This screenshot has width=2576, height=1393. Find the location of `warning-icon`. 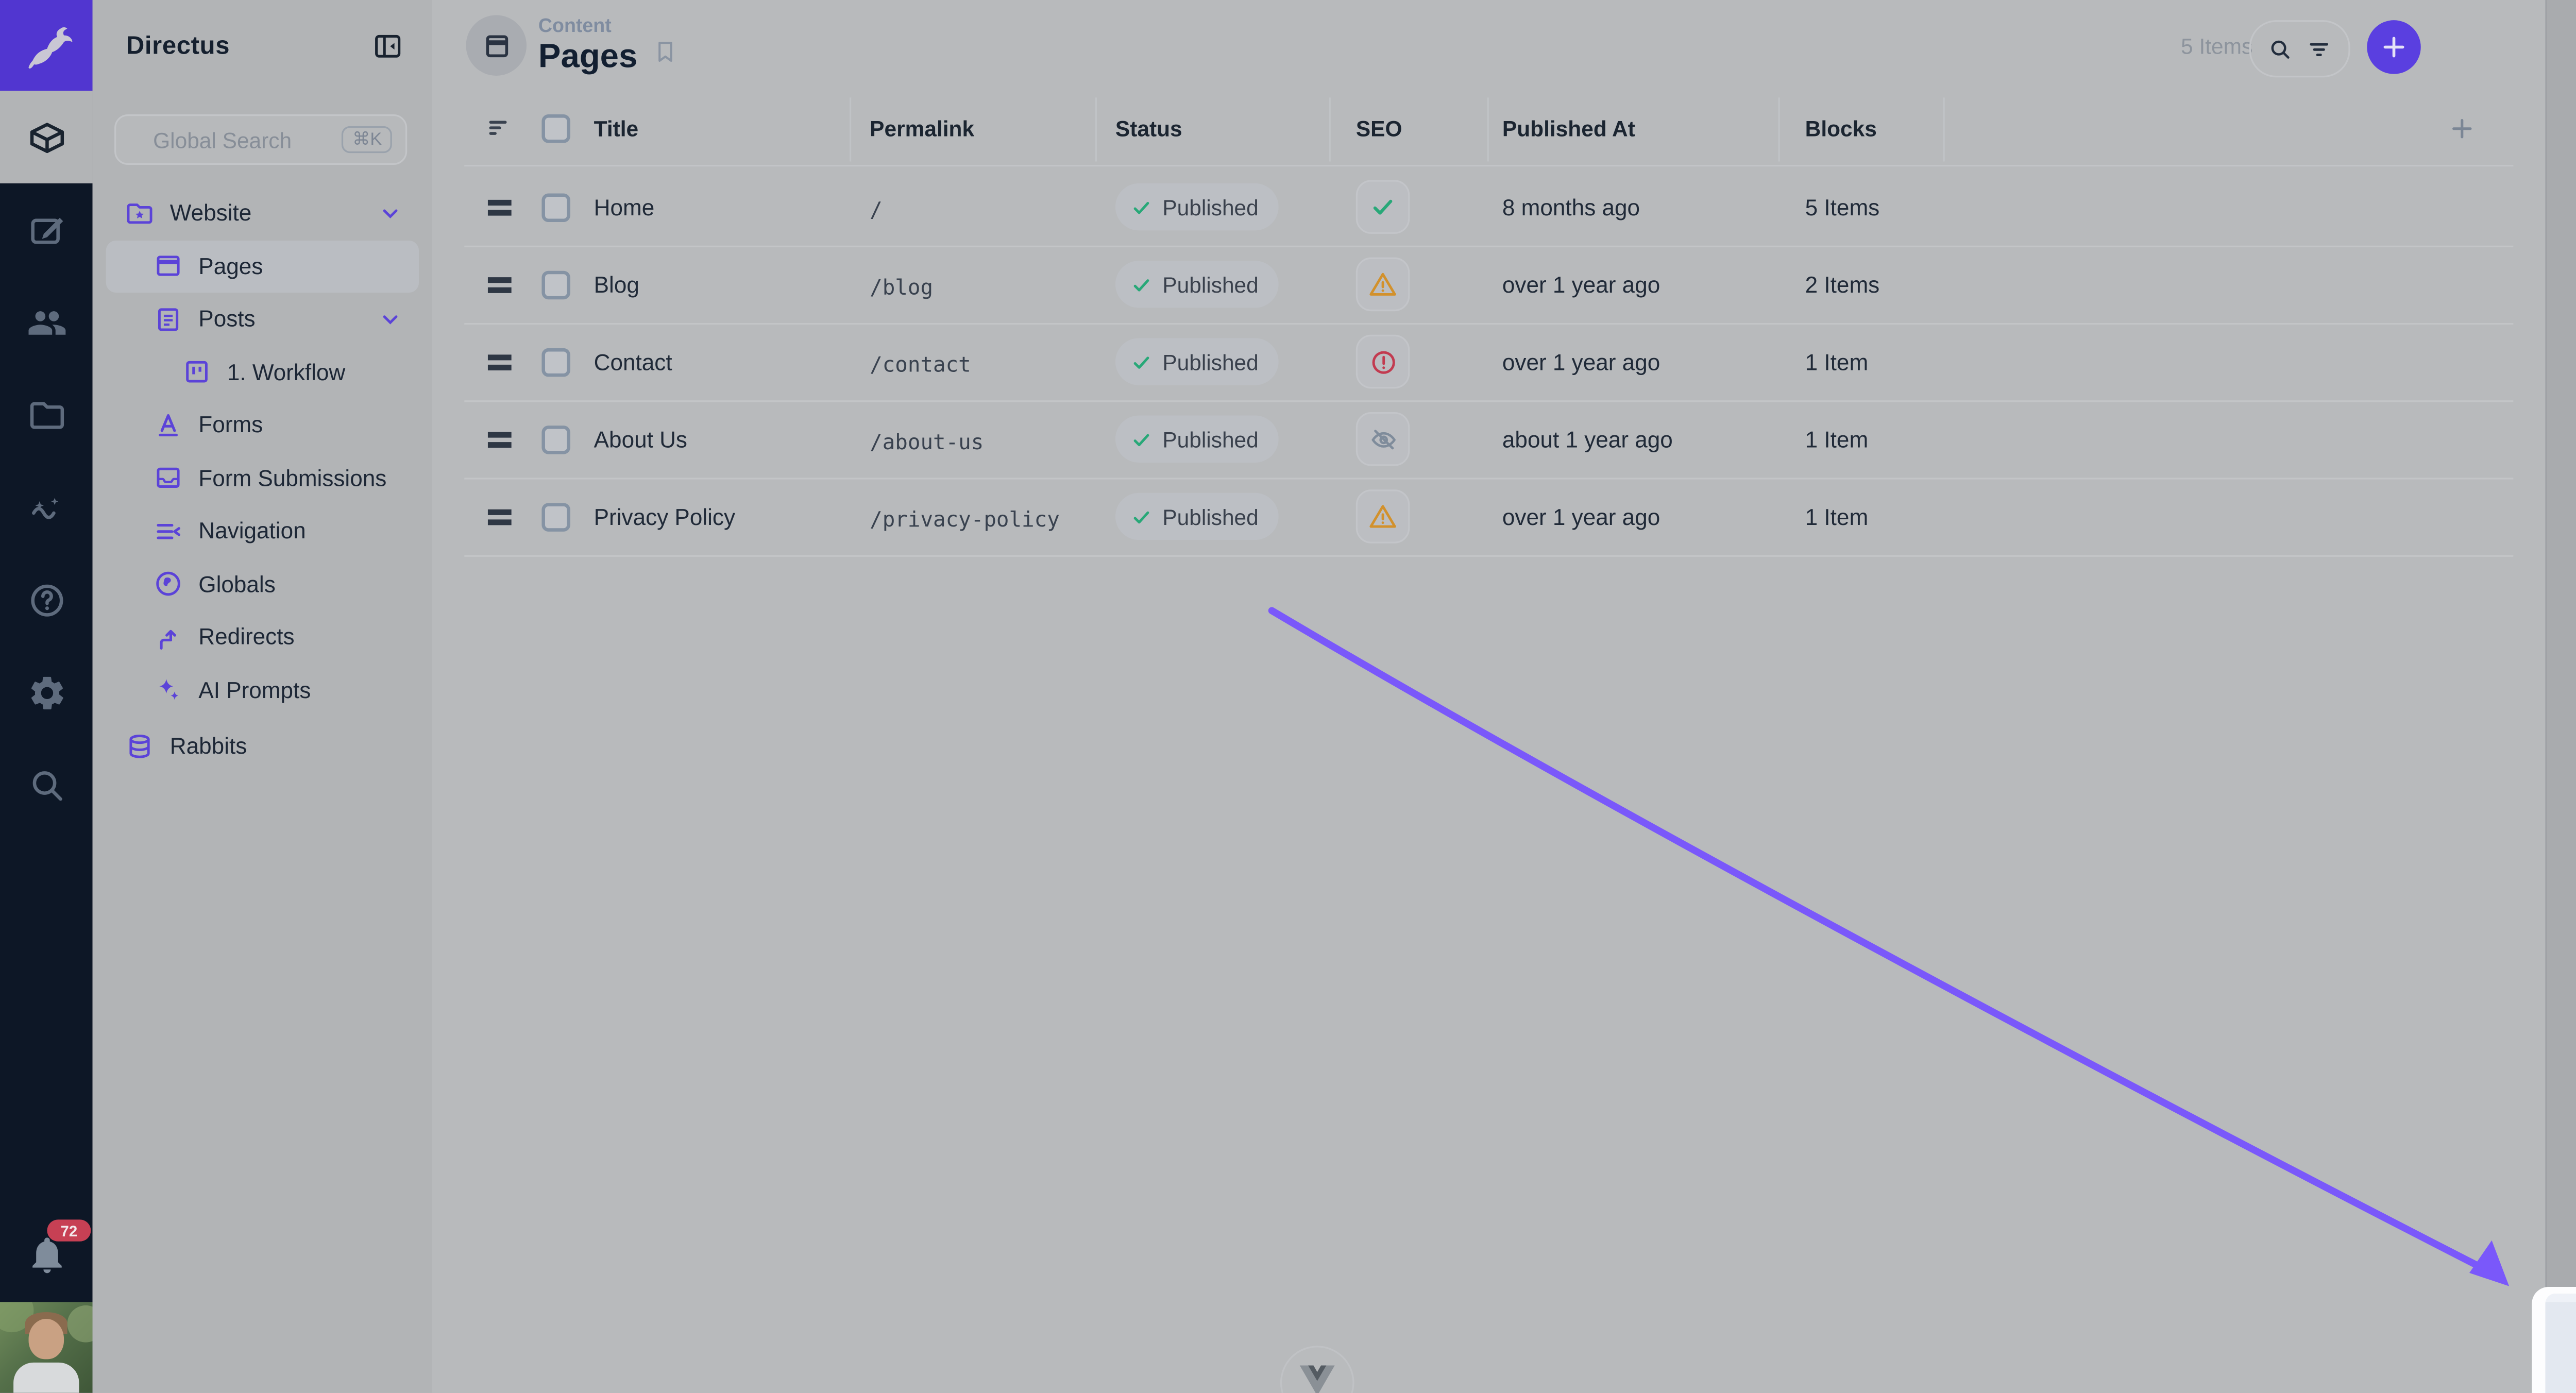

warning-icon is located at coordinates (1382, 284).